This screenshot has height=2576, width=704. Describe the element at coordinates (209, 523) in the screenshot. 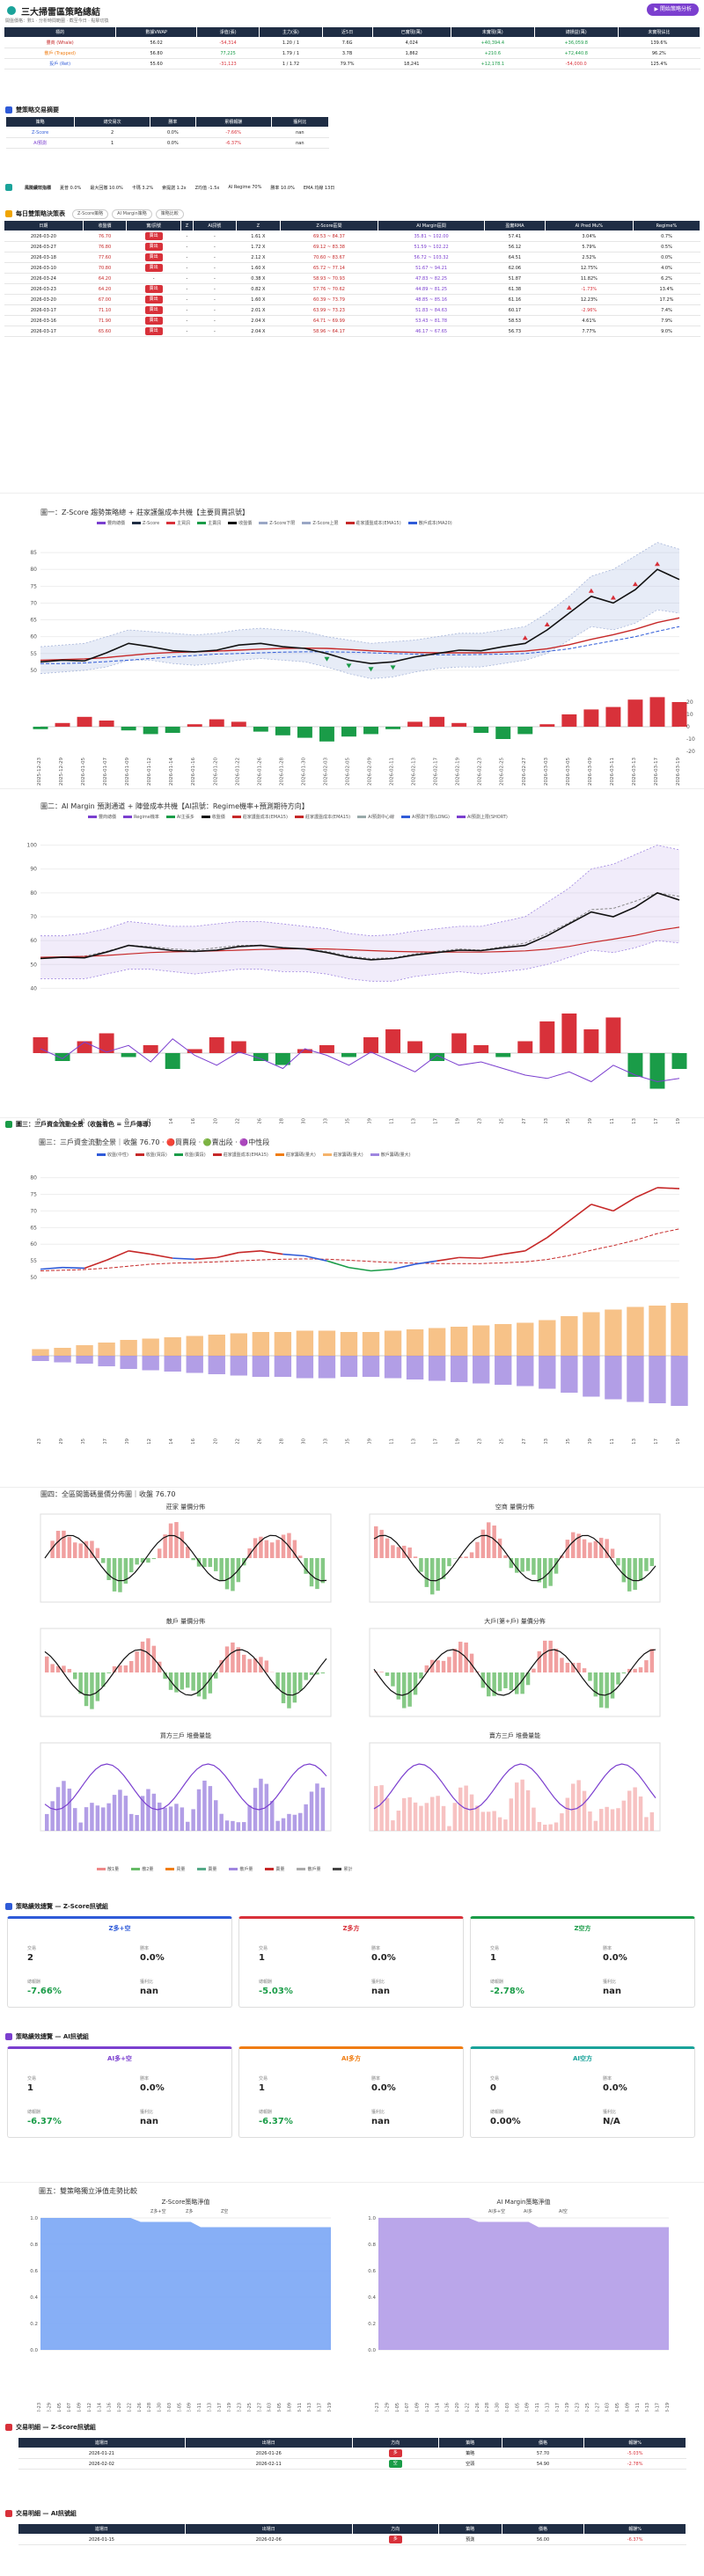

I see `legend-item: 主賣訊` at that location.